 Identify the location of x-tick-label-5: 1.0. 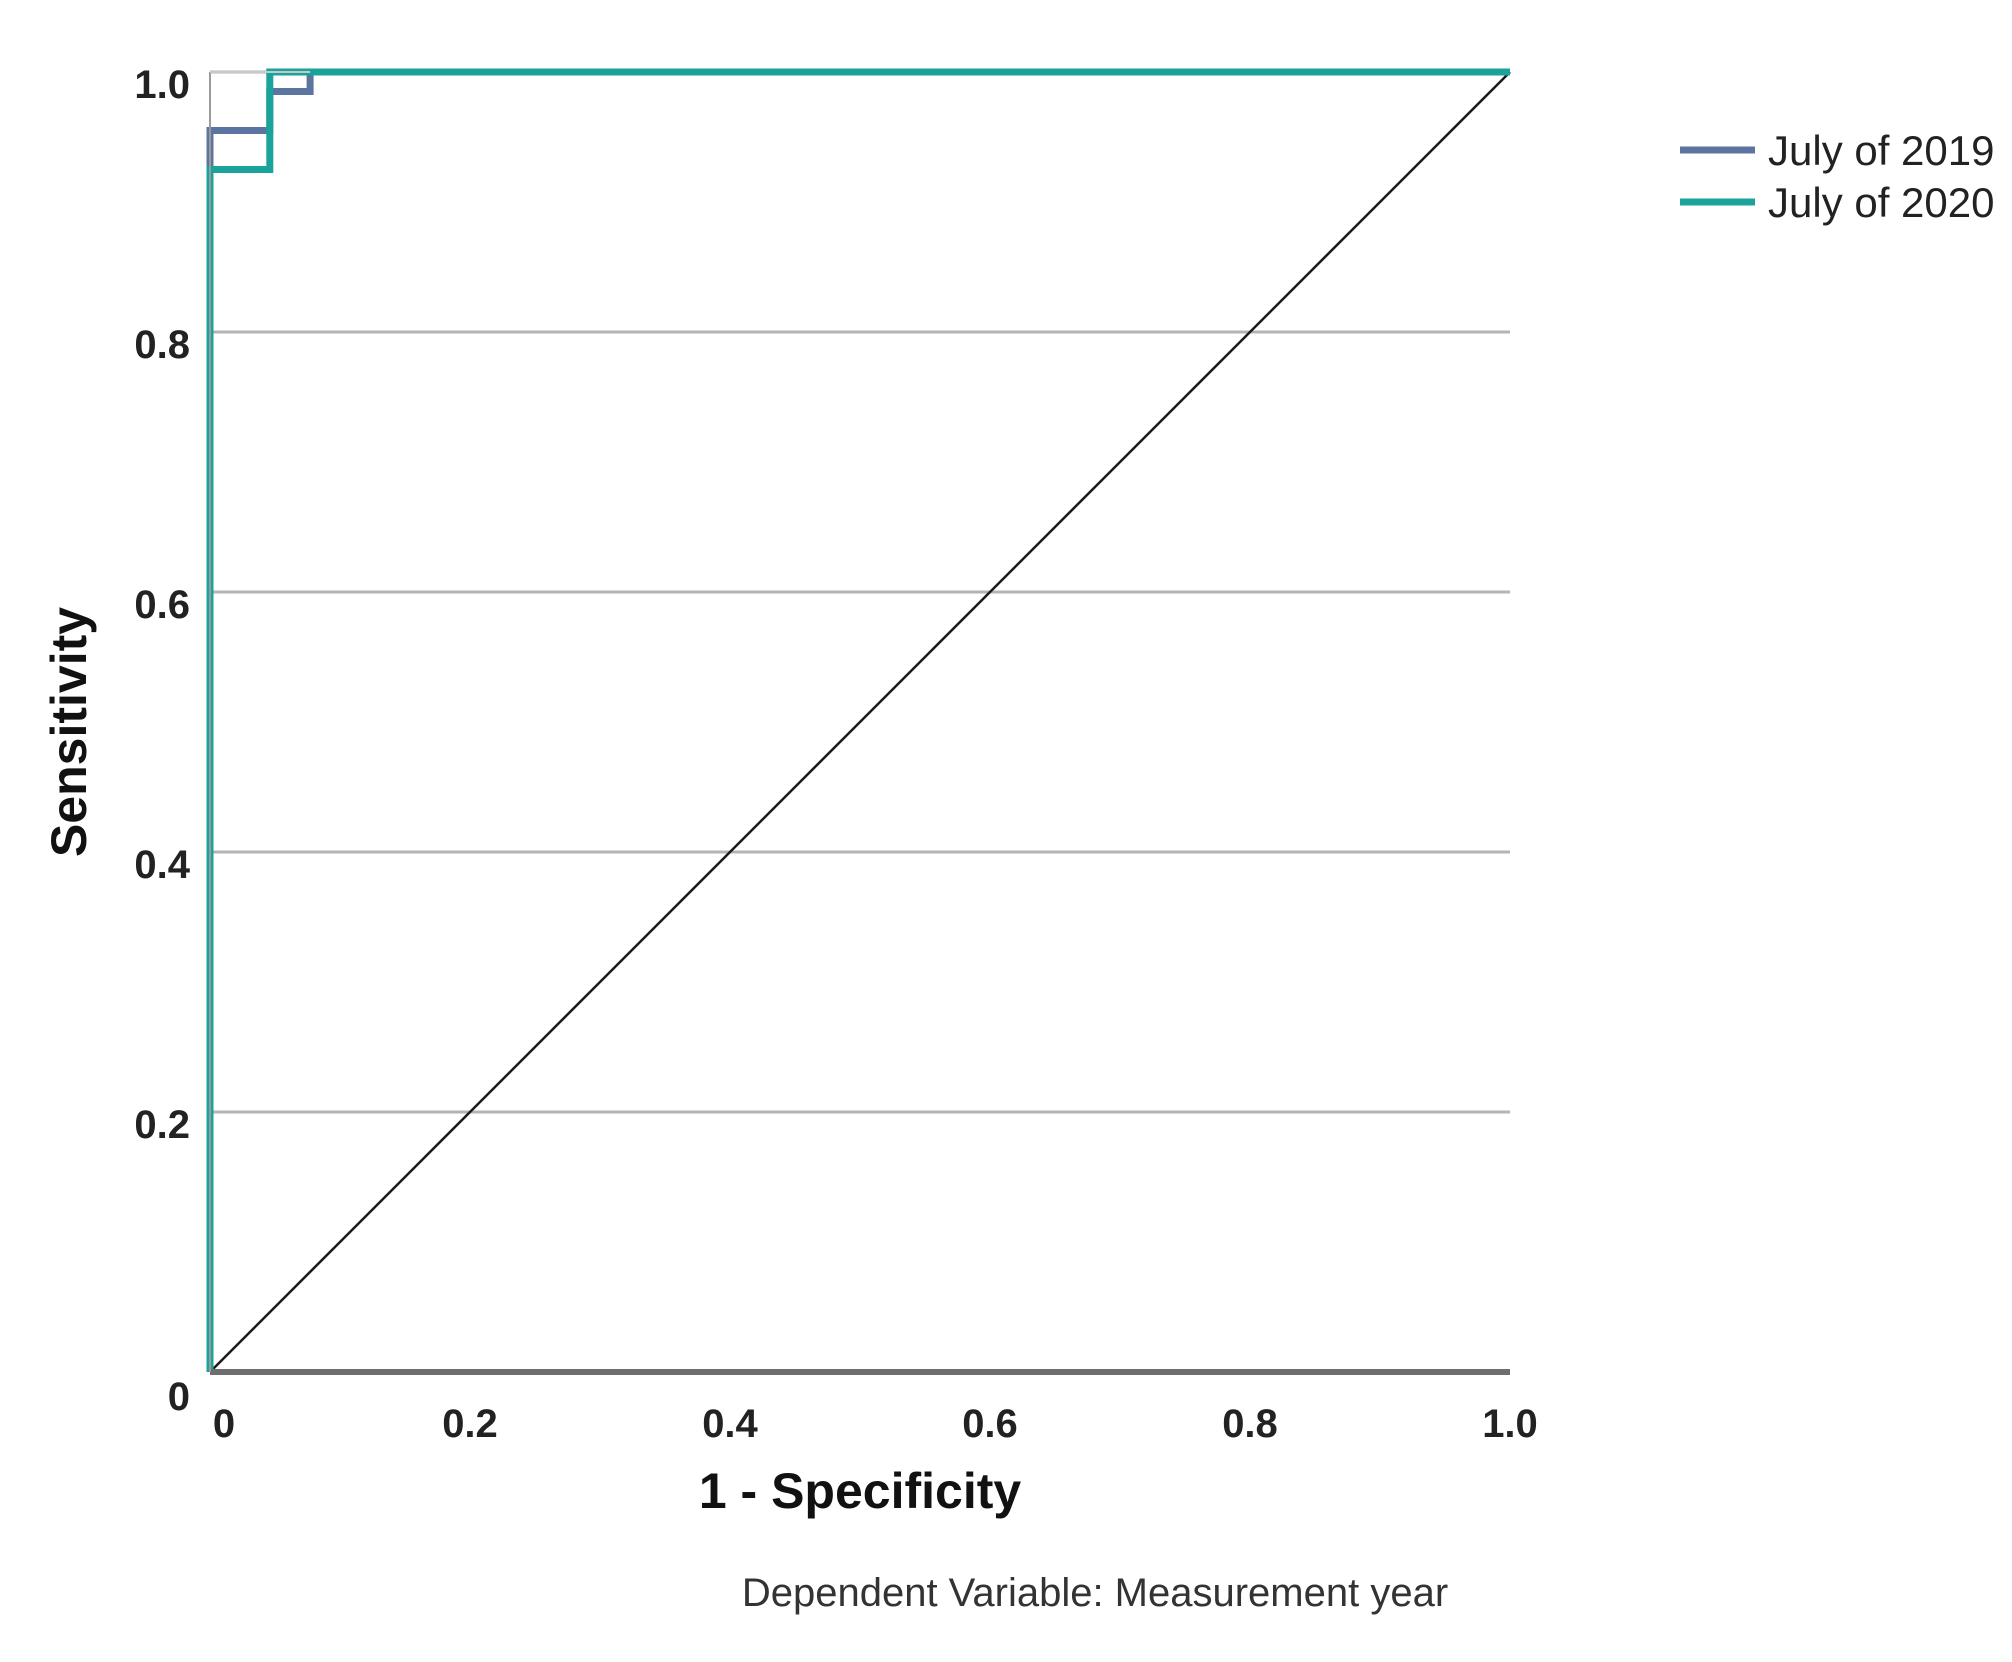
(1510, 1424).